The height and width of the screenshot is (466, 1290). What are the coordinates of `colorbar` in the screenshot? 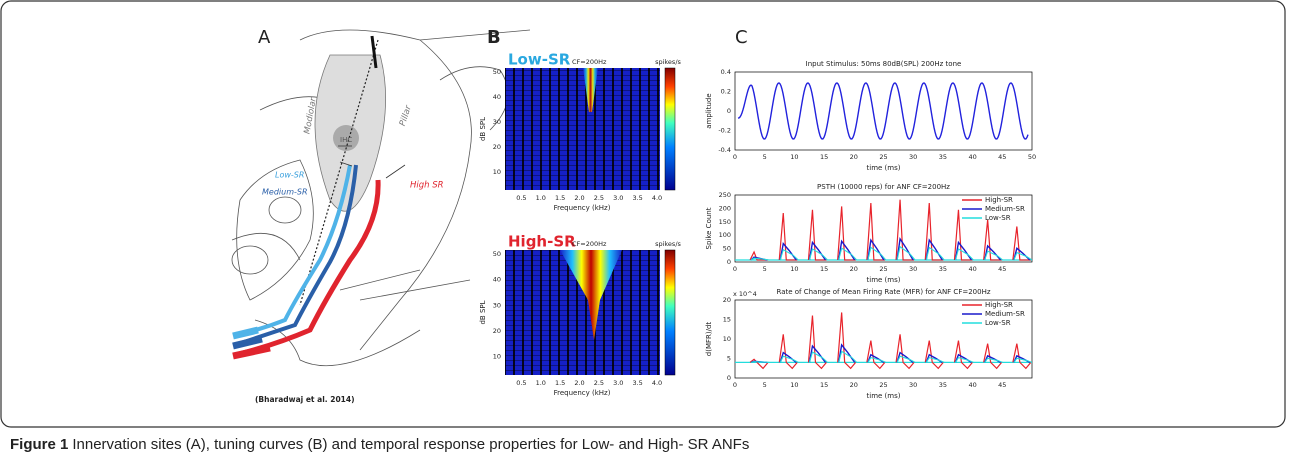 It's located at (670, 129).